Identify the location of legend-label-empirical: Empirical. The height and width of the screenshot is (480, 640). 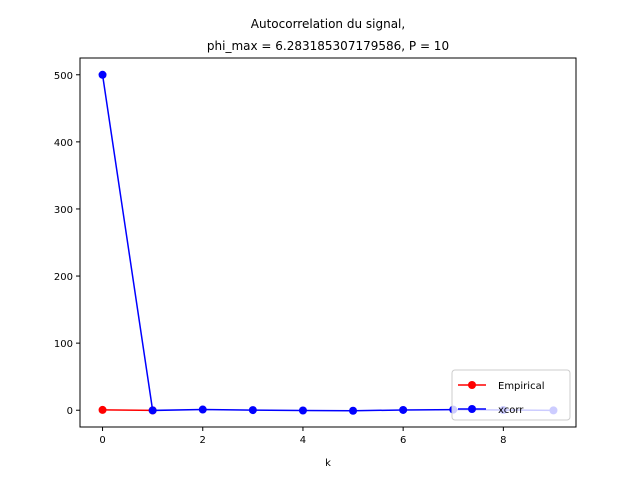
(521, 386).